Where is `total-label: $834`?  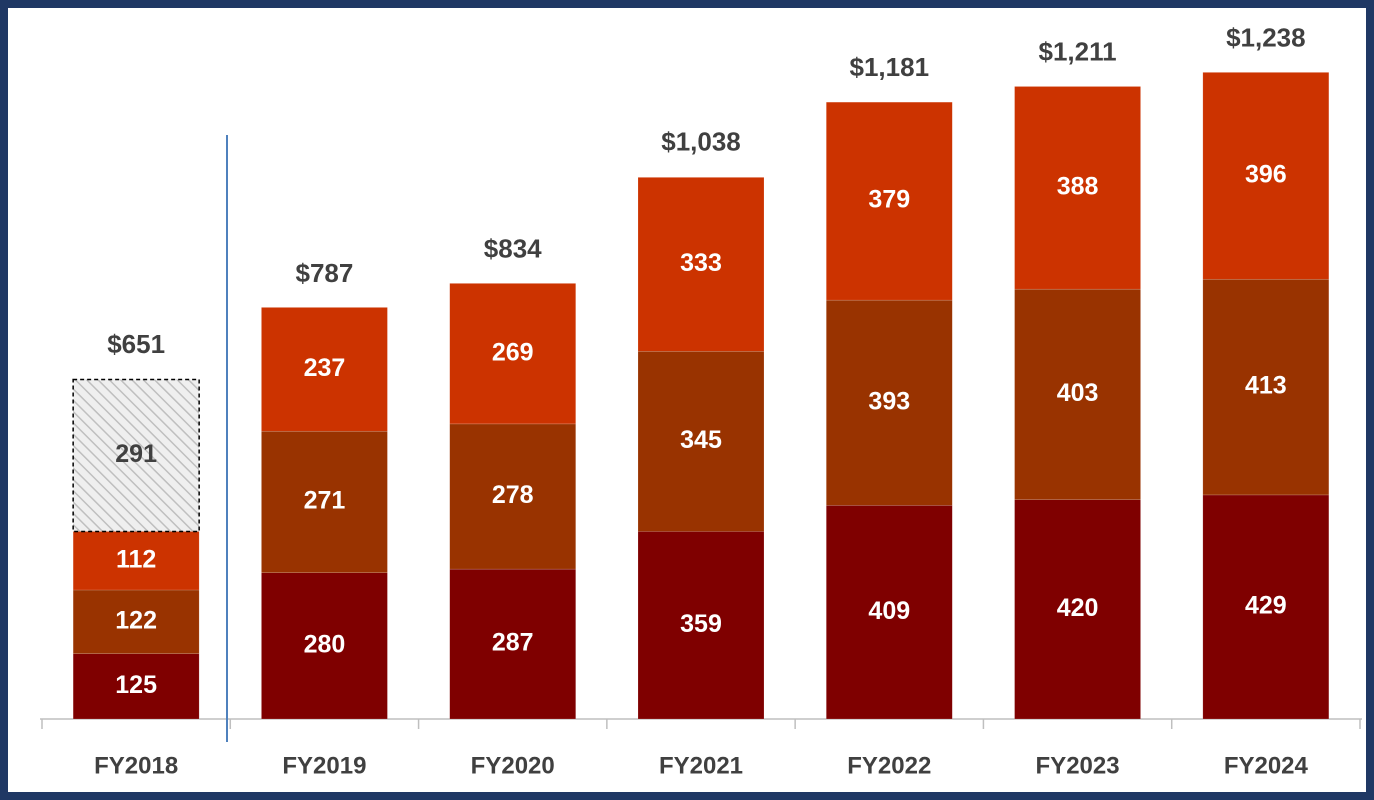
total-label: $834 is located at coordinates (513, 248).